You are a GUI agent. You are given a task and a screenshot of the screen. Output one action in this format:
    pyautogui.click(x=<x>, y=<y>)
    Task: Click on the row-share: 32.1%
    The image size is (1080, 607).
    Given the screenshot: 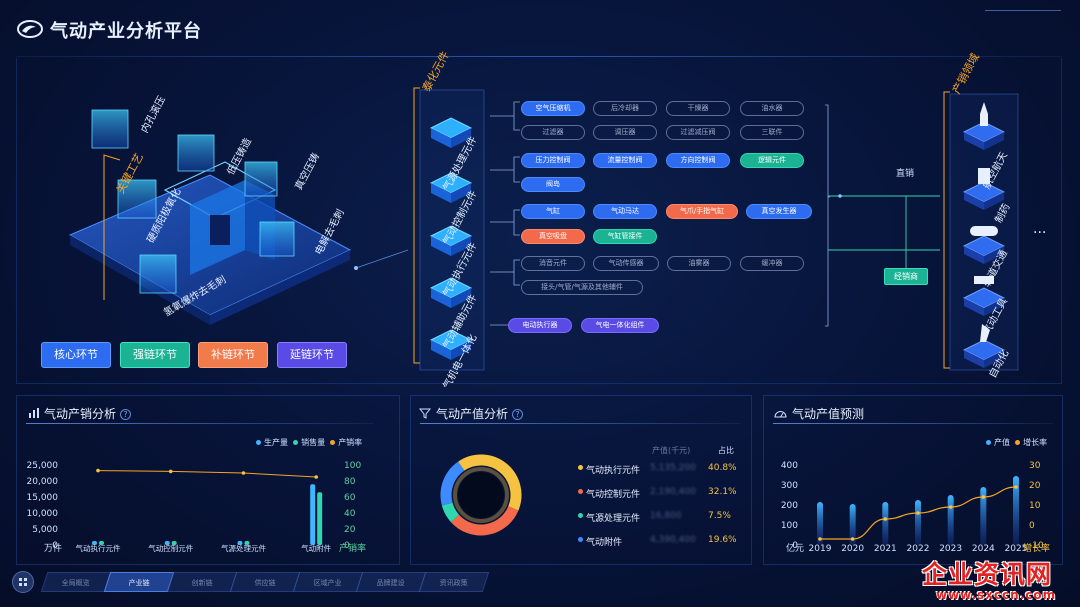 What is the action you would take?
    pyautogui.click(x=722, y=492)
    